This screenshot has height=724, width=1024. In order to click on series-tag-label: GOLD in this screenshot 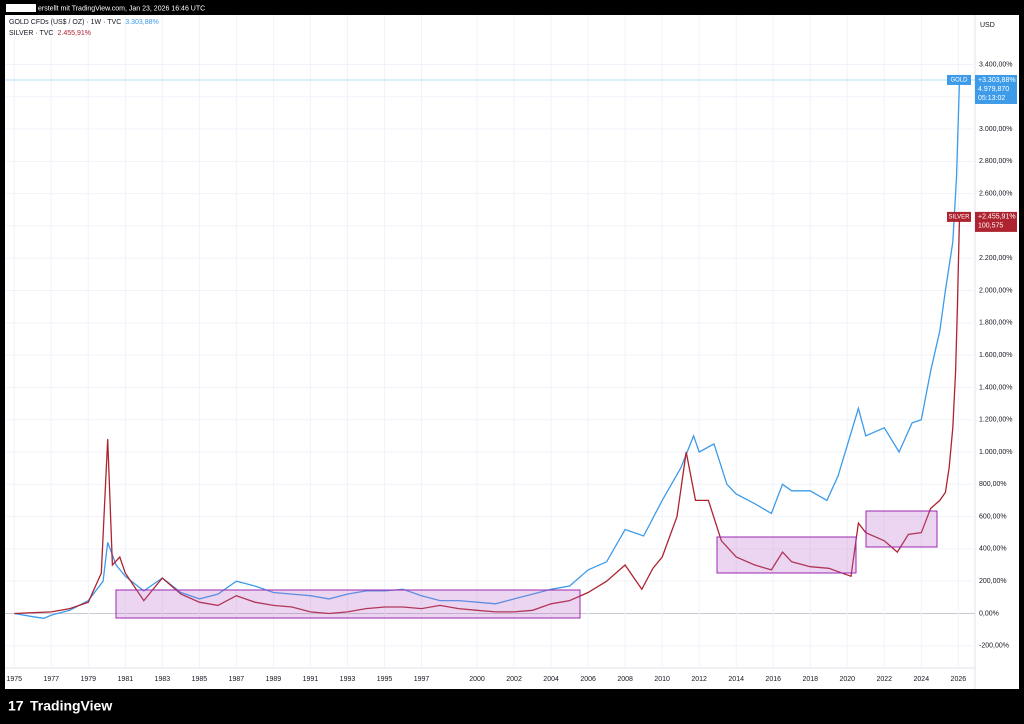, I will do `click(959, 81)`.